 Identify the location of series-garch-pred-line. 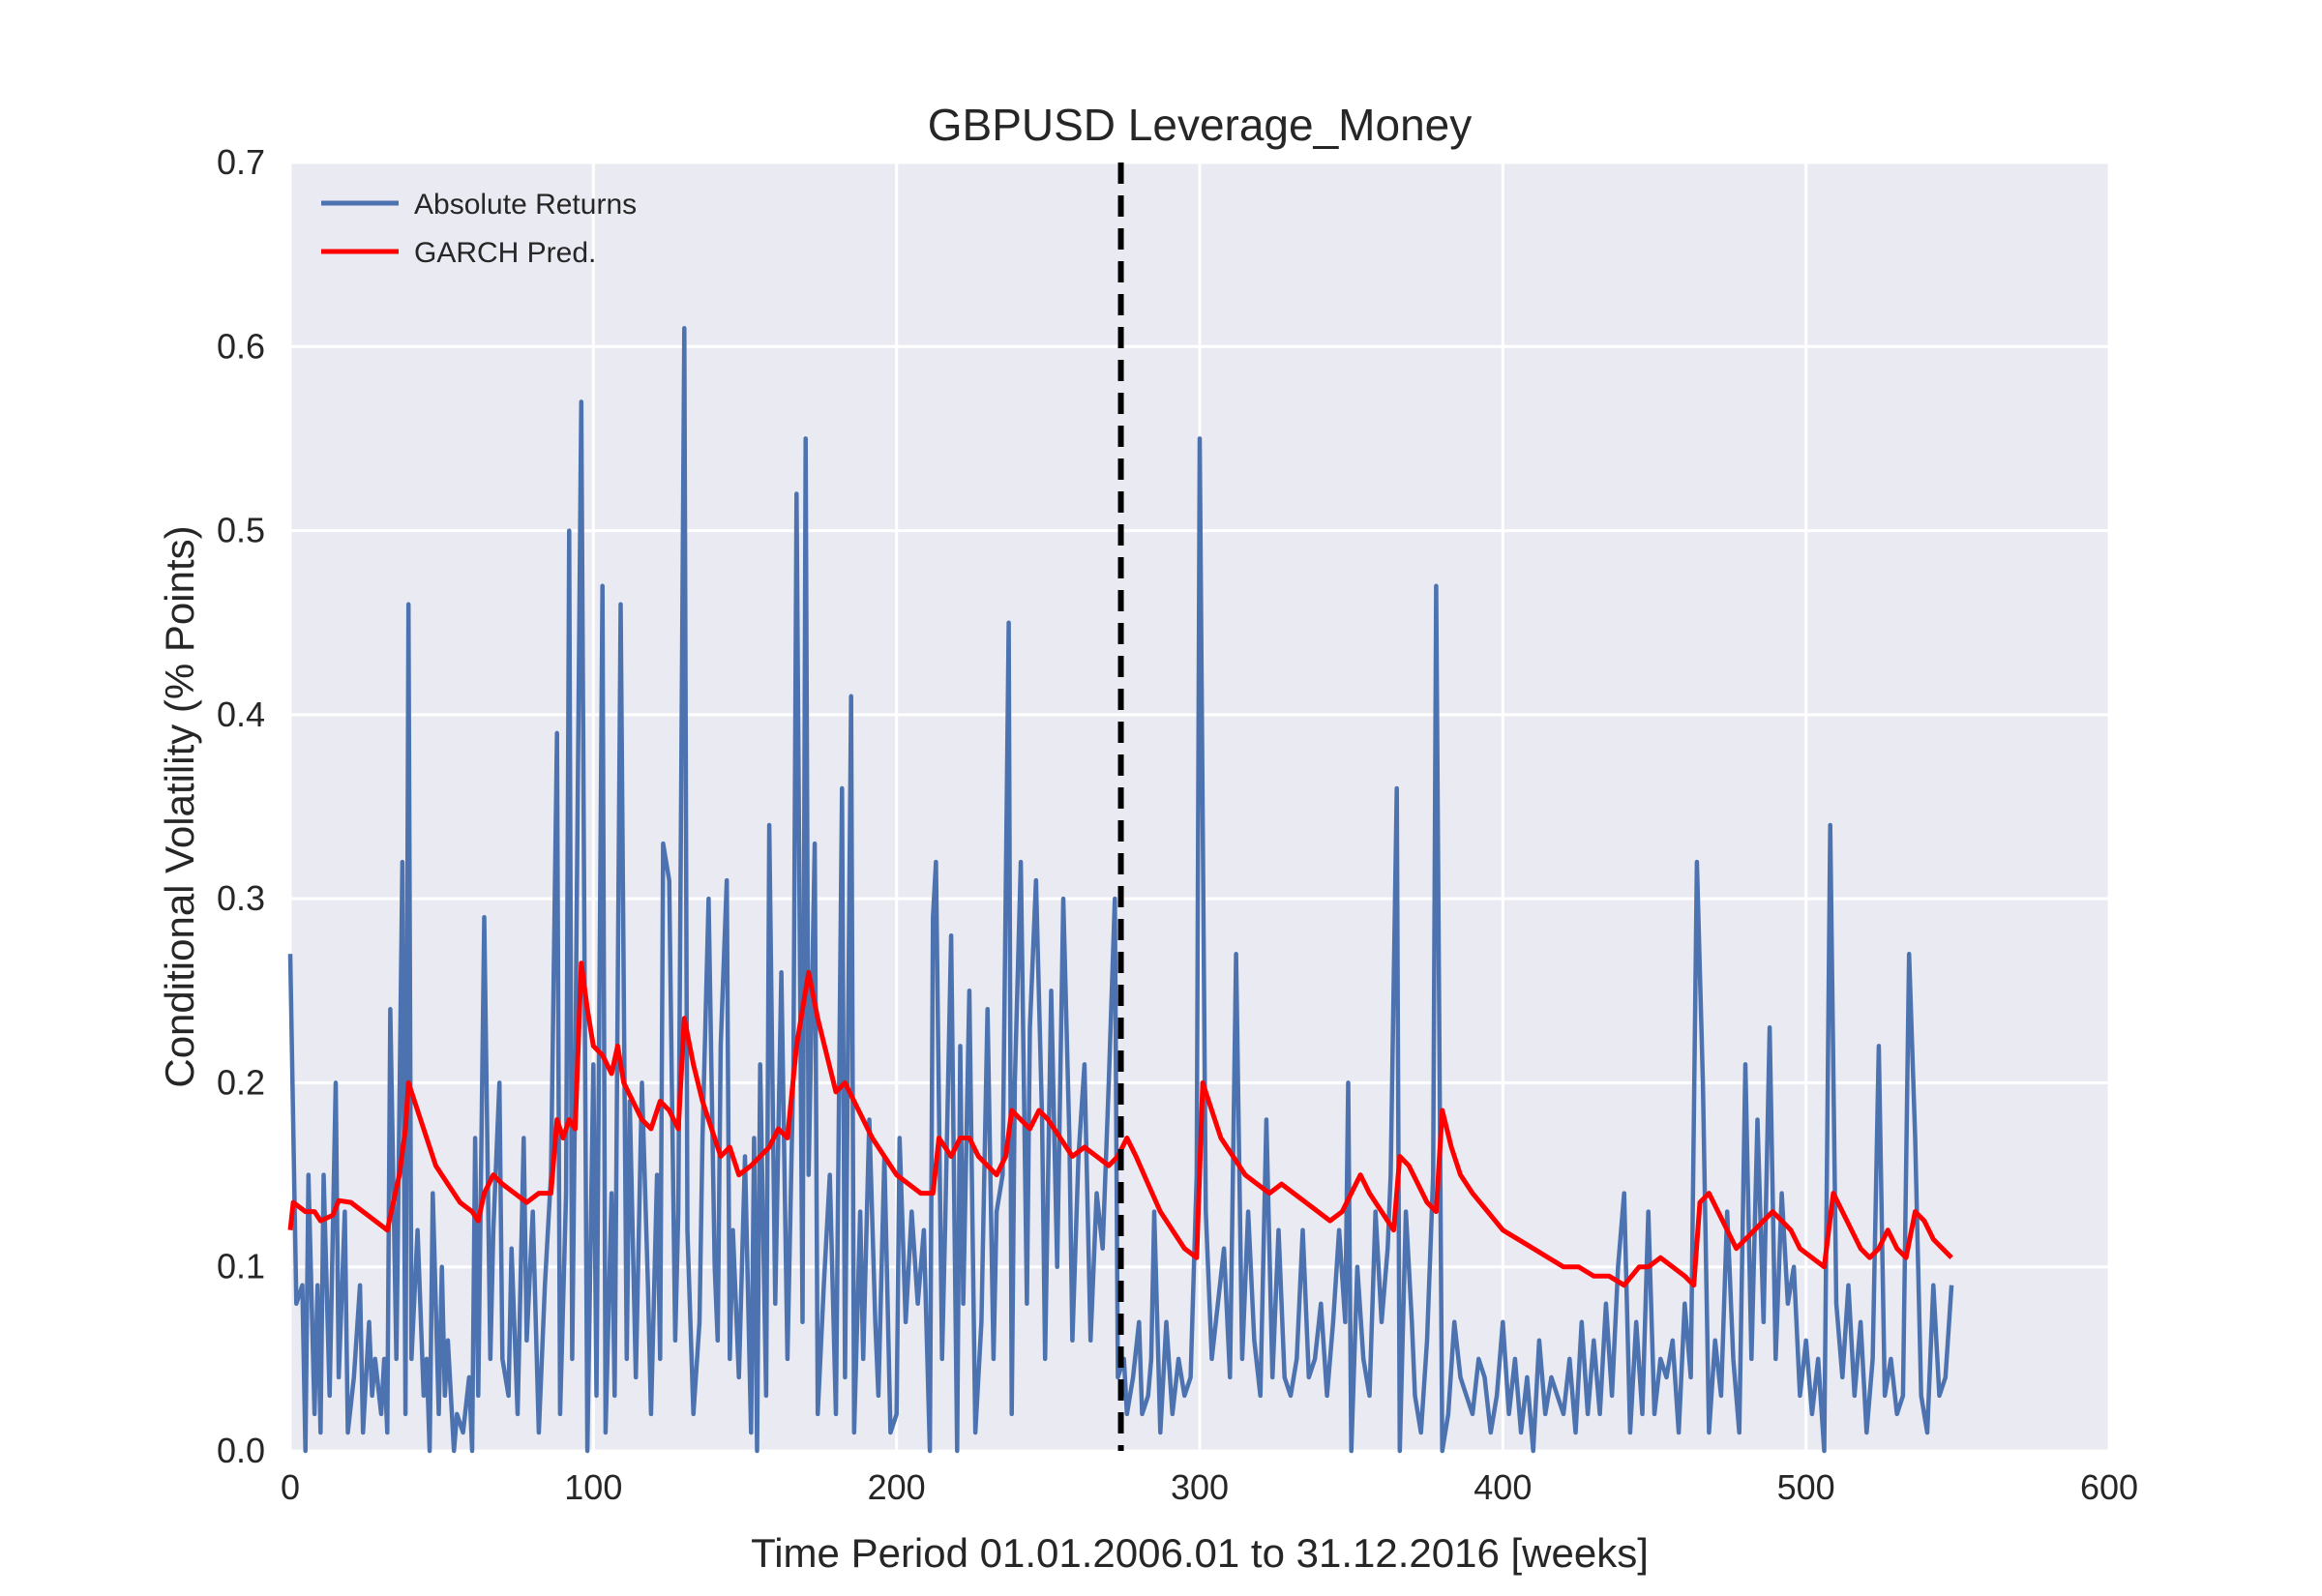
(1120, 1124).